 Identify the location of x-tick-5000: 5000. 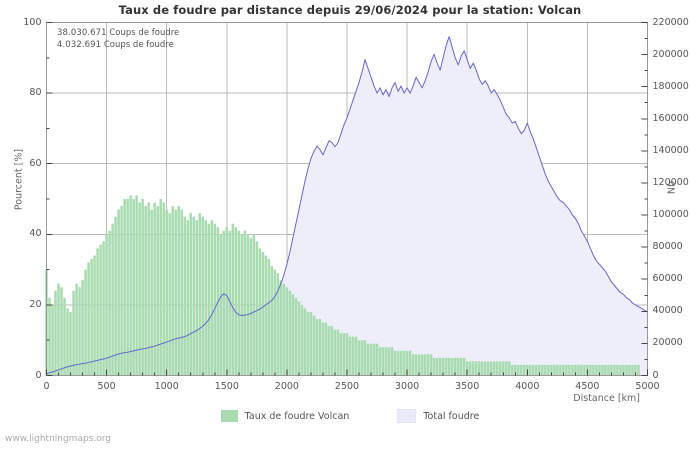
(647, 386).